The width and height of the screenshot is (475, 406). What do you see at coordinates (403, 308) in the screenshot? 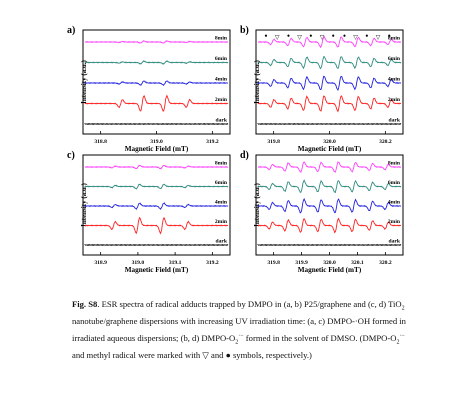
I see `caption-sub-1: 2` at bounding box center [403, 308].